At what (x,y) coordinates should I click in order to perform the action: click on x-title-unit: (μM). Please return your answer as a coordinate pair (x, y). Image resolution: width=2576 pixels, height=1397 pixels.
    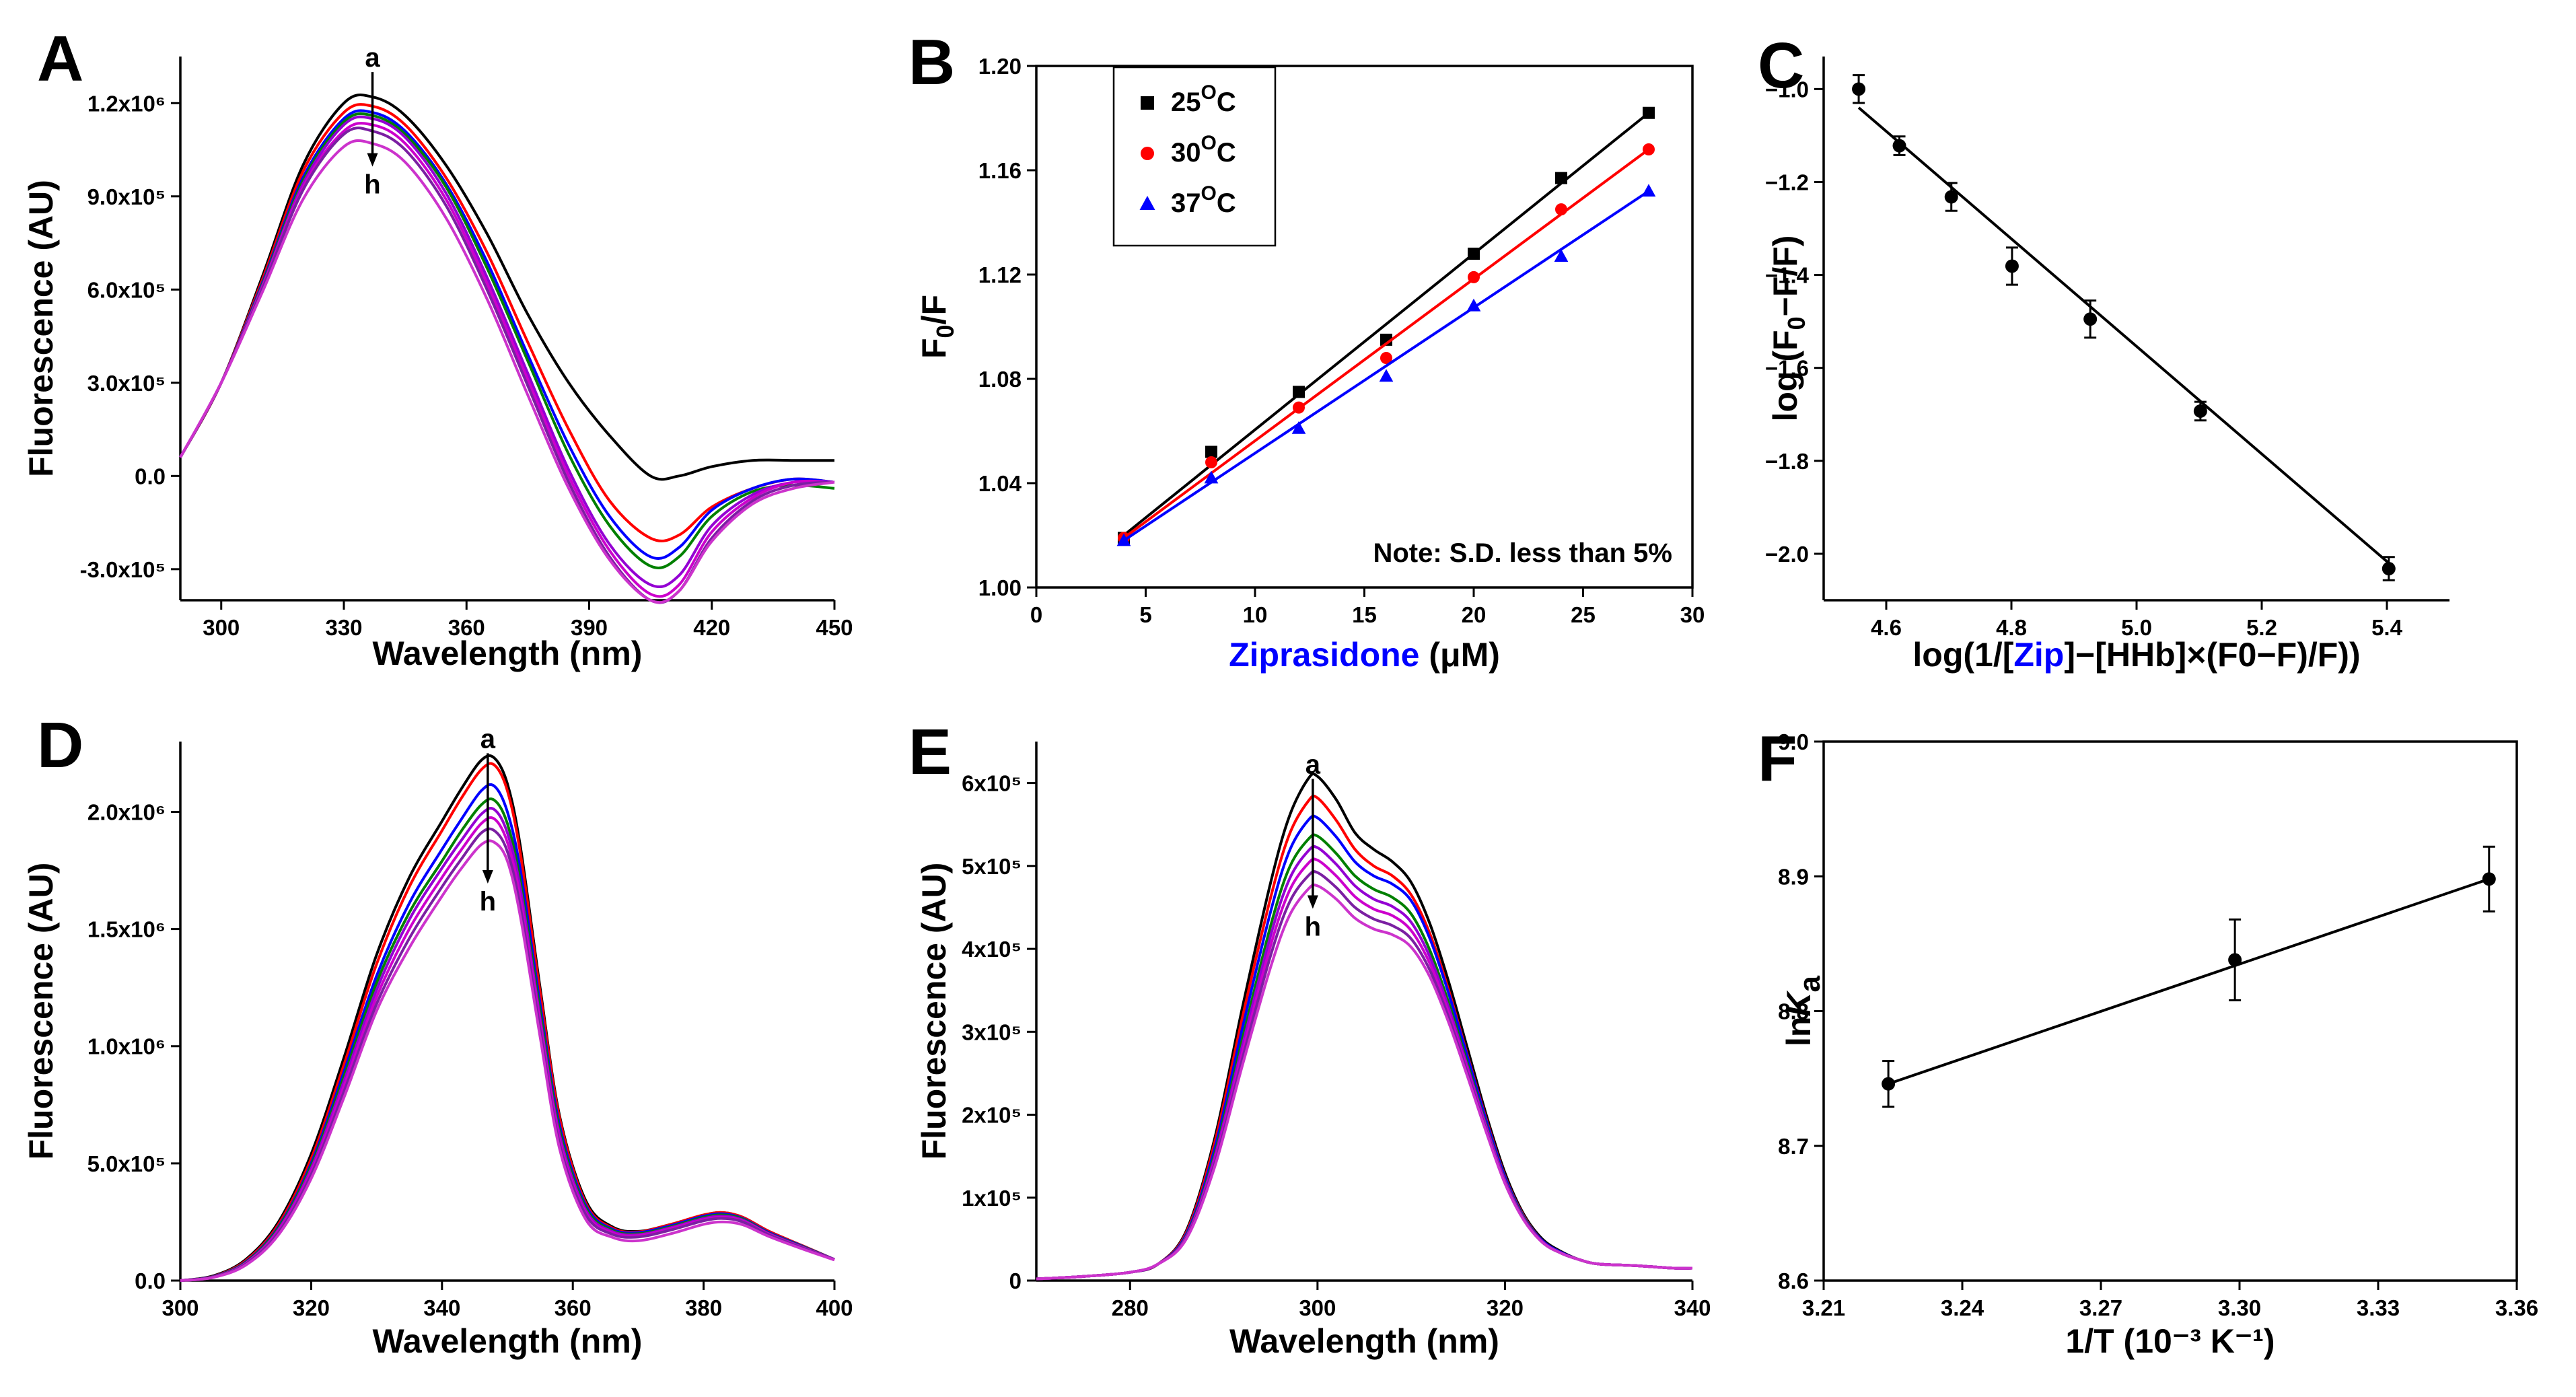
    Looking at the image, I should click on (1459, 655).